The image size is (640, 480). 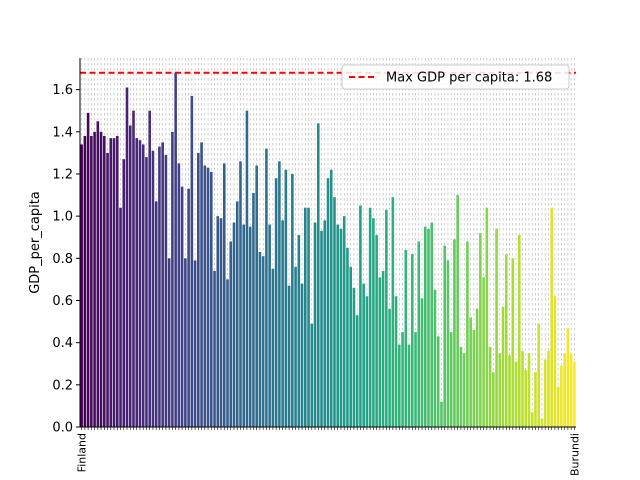 What do you see at coordinates (62, 217) in the screenshot?
I see `y-tick-label: 1.0` at bounding box center [62, 217].